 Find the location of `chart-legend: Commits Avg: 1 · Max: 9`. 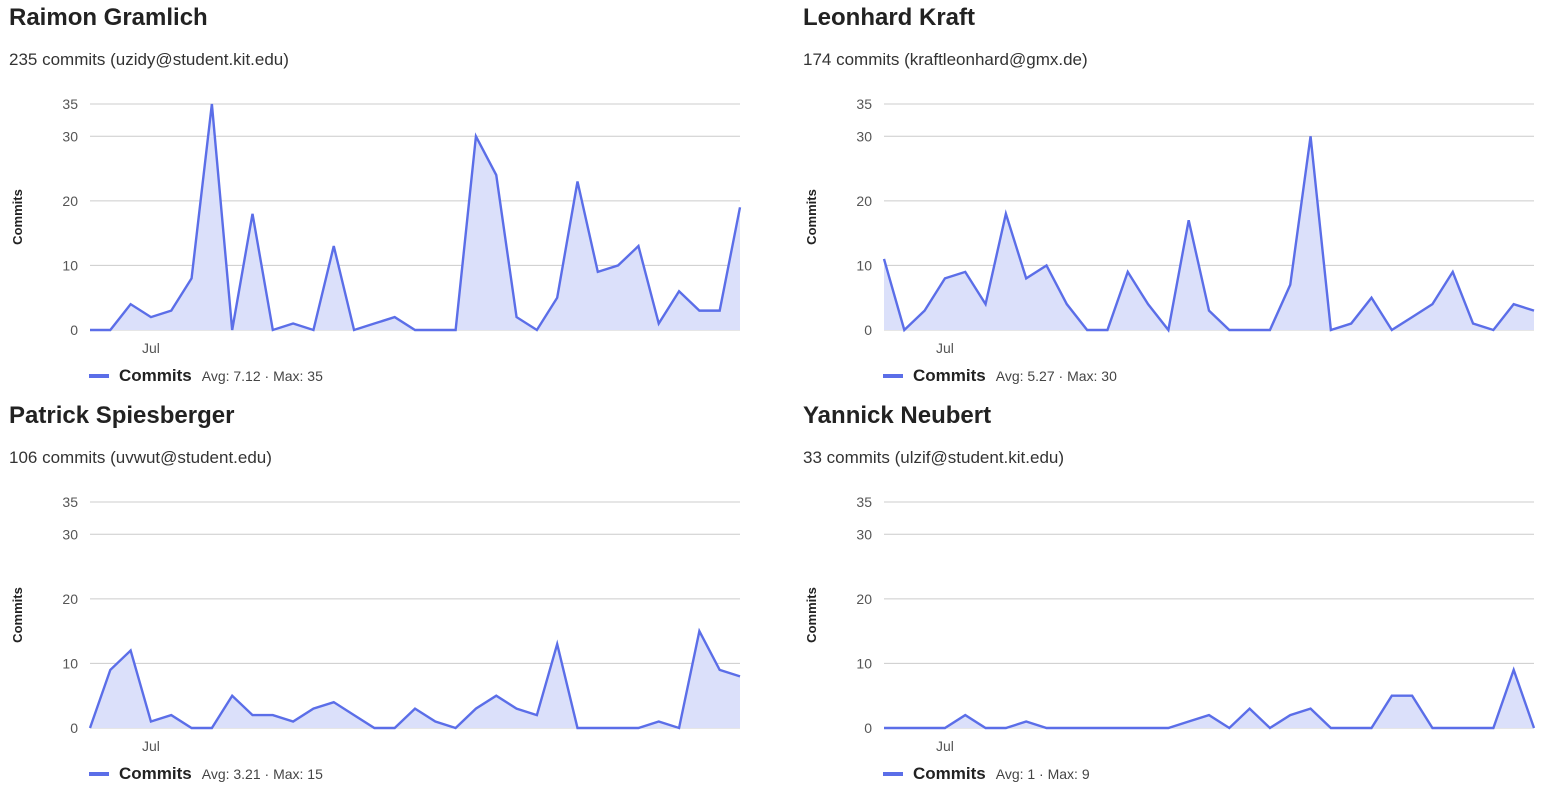

chart-legend: Commits Avg: 1 · Max: 9 is located at coordinates (986, 774).